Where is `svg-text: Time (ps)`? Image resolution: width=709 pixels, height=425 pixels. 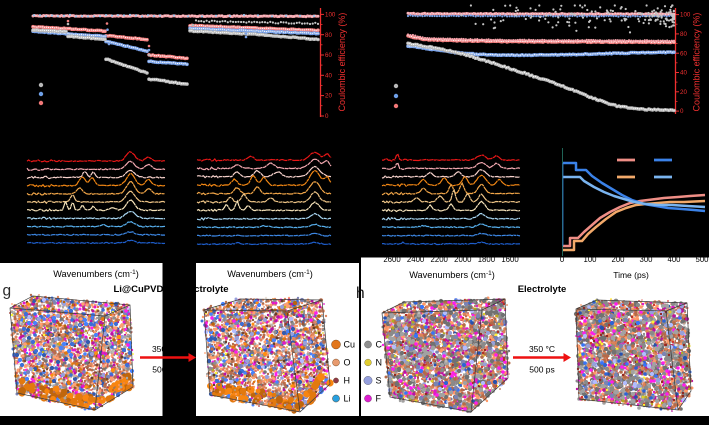 svg-text: Time (ps) is located at coordinates (631, 275).